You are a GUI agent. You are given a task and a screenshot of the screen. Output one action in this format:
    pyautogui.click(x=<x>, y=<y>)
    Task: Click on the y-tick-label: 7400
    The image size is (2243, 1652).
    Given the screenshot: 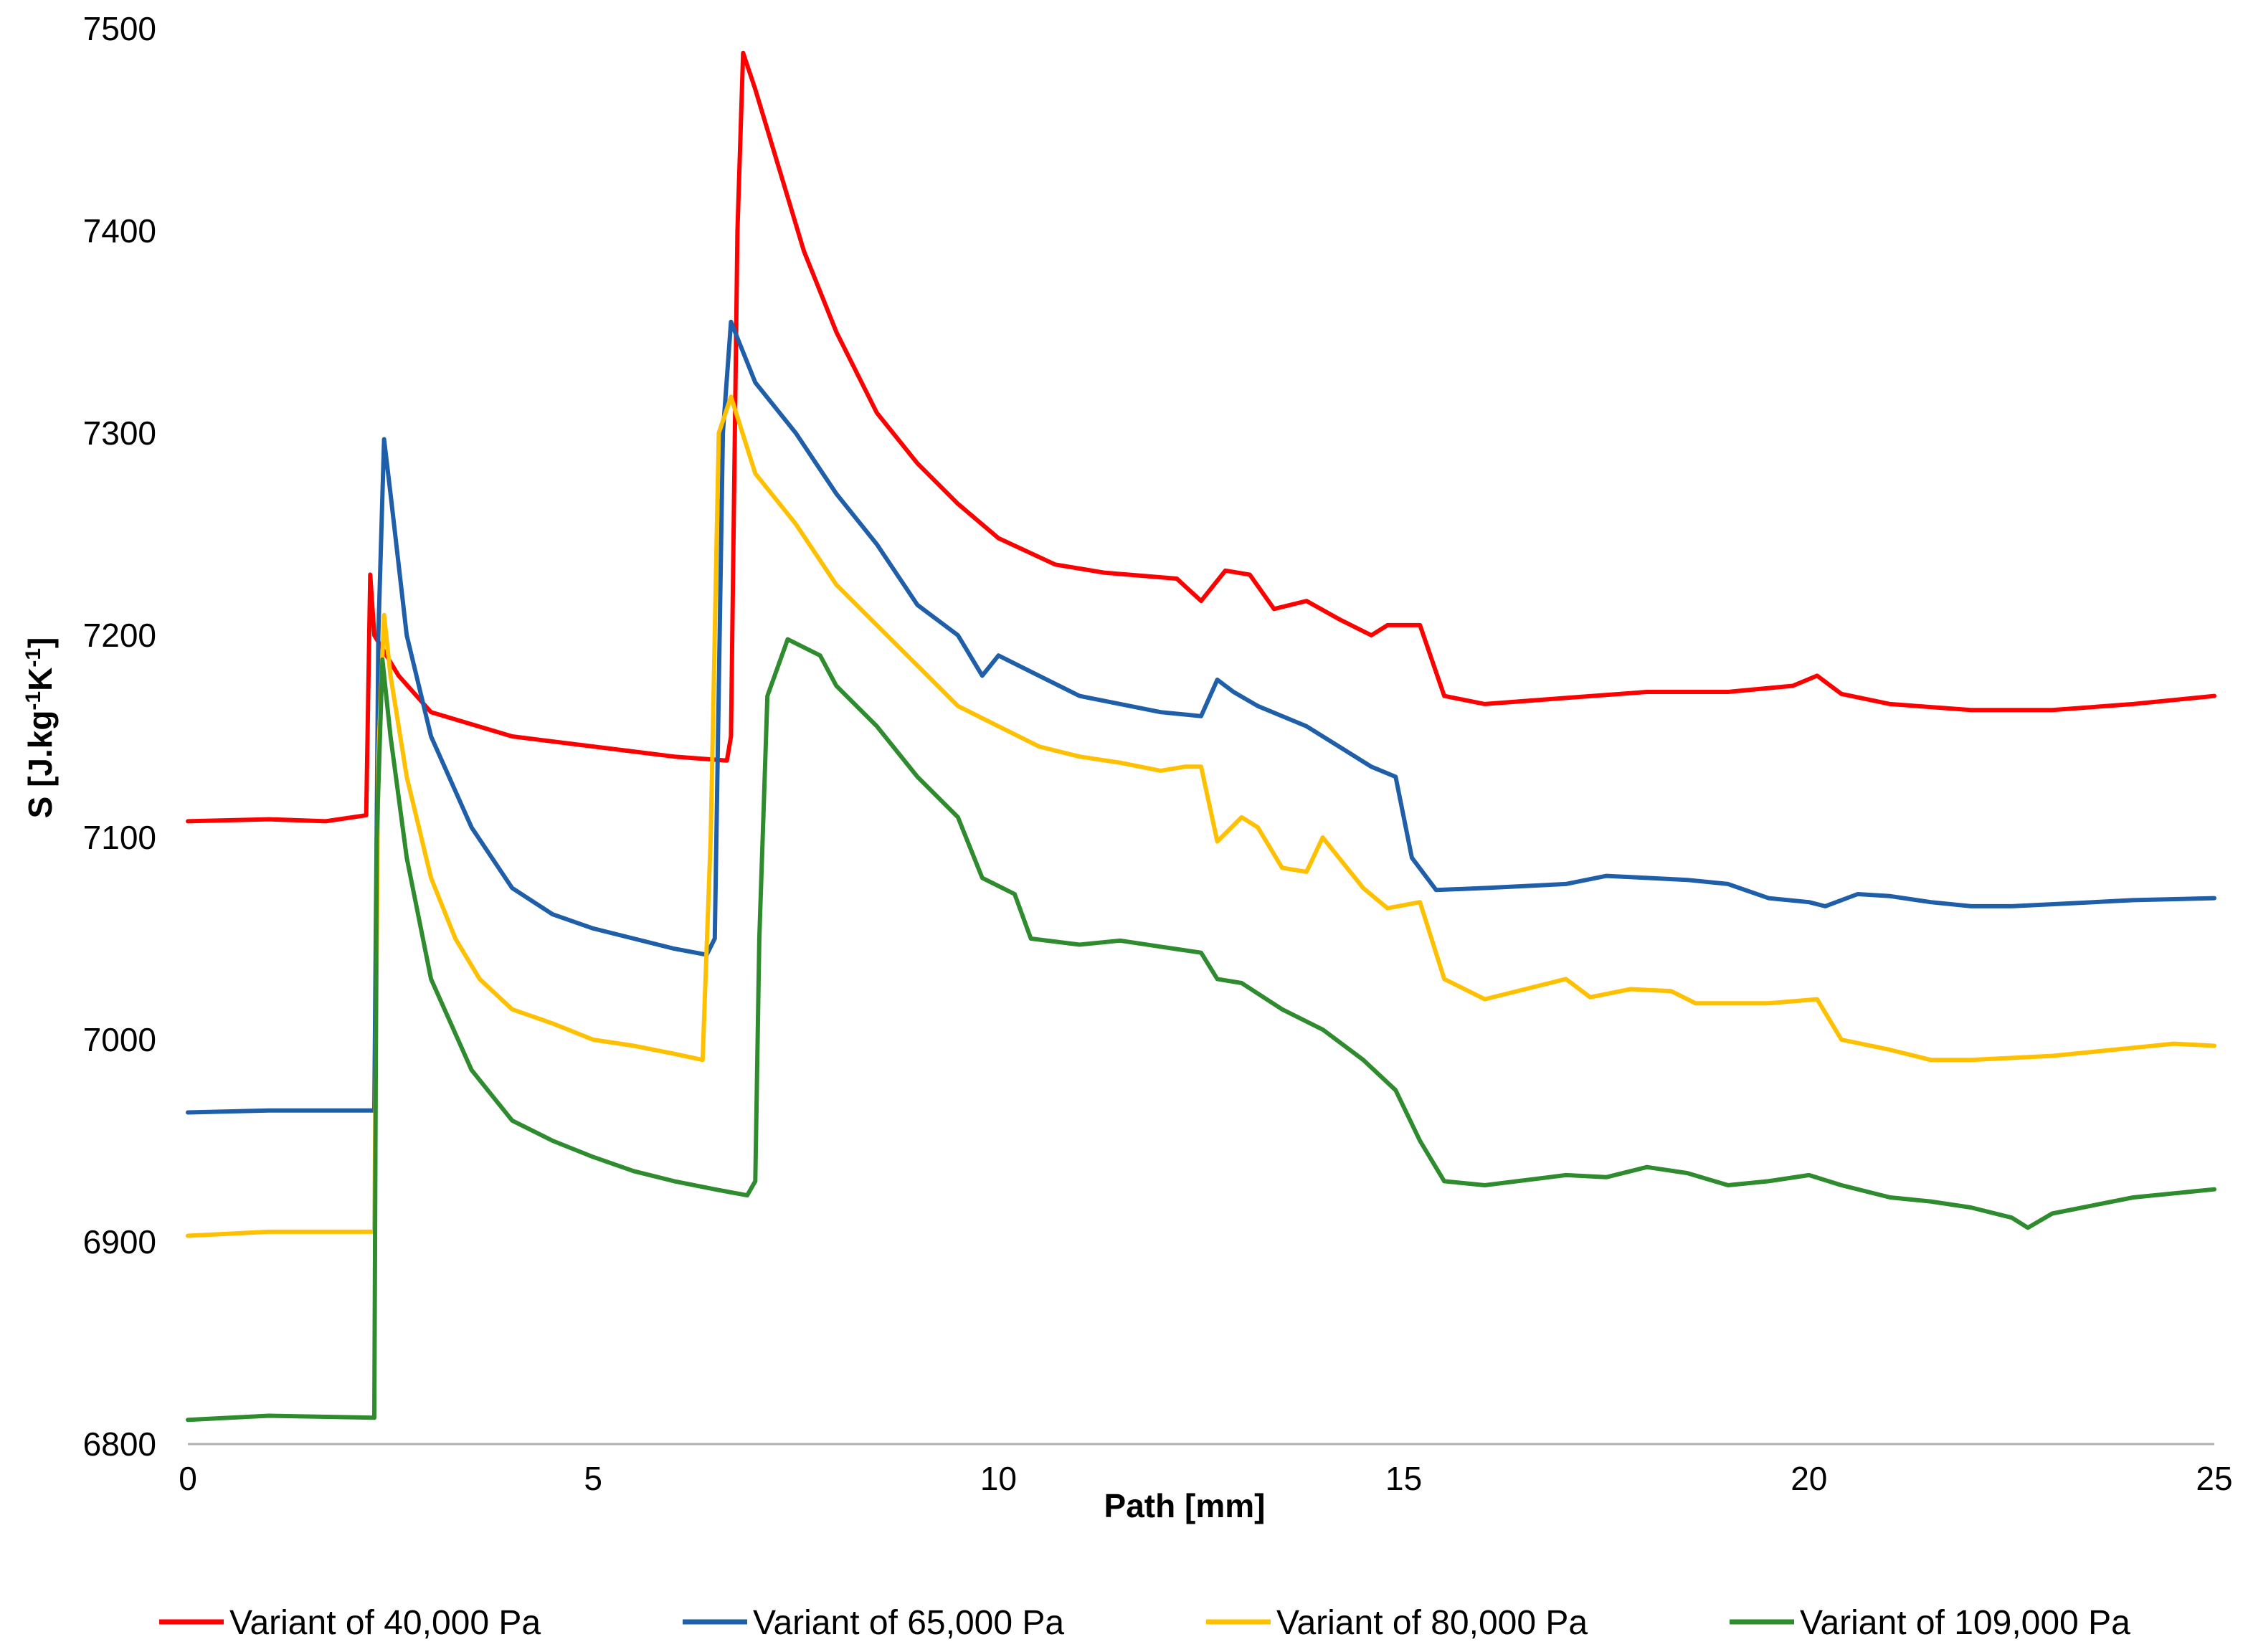 What is the action you would take?
    pyautogui.click(x=119, y=231)
    